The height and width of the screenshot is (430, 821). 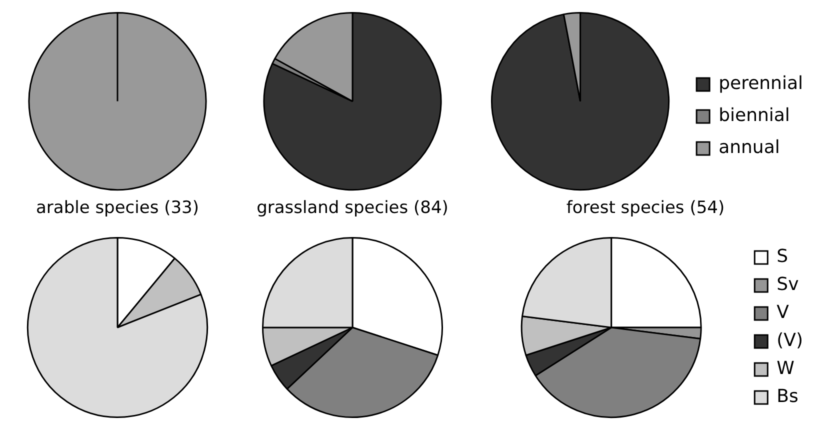 I want to click on text: arable species (33), so click(x=117, y=208).